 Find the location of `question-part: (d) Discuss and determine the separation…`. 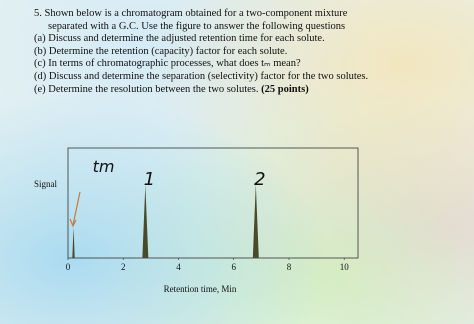

question-part: (d) Discuss and determine the separation… is located at coordinates (201, 76).